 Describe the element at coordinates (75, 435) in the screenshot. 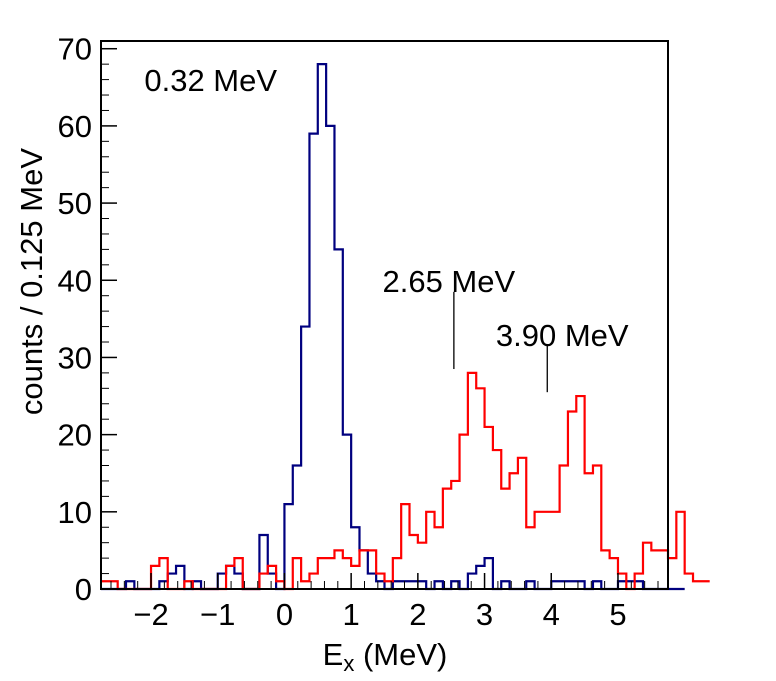

I see `y-tick-label: 20` at that location.